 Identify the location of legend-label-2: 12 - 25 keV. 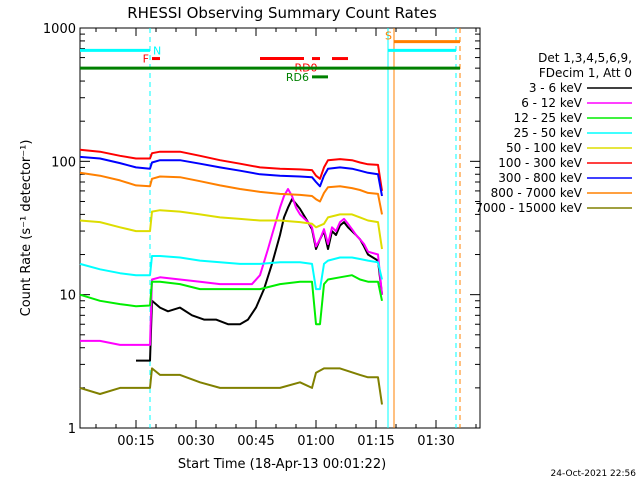
(548, 118).